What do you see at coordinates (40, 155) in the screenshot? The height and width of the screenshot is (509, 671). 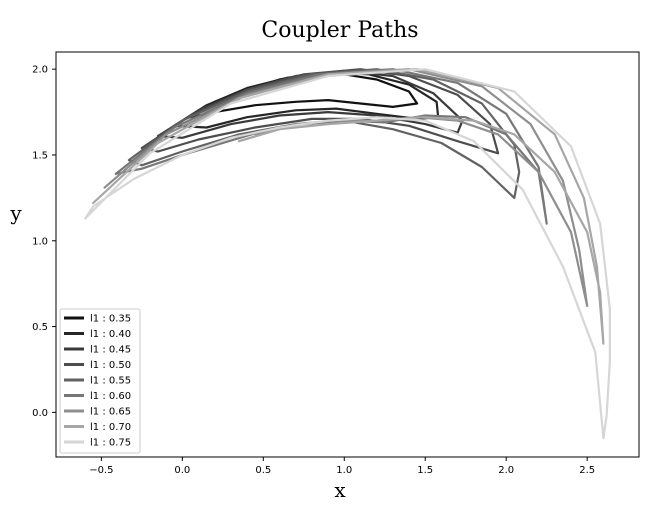 I see `y-tick-label: 1.5` at bounding box center [40, 155].